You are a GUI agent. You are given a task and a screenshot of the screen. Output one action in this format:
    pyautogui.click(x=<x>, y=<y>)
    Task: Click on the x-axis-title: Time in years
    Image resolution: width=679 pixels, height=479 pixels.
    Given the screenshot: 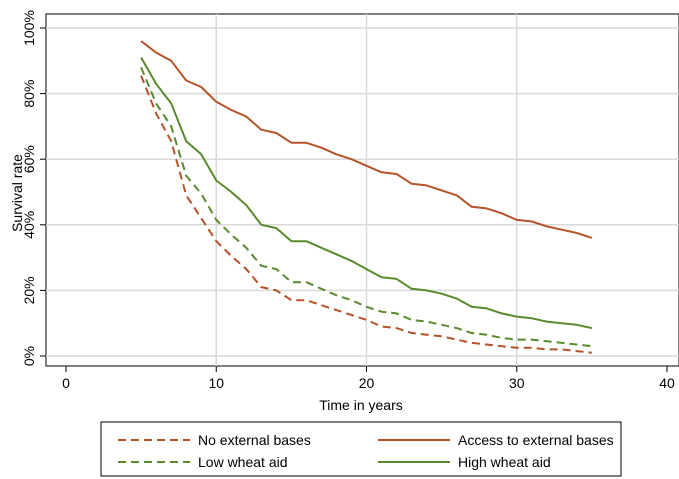 What is the action you would take?
    pyautogui.click(x=361, y=405)
    